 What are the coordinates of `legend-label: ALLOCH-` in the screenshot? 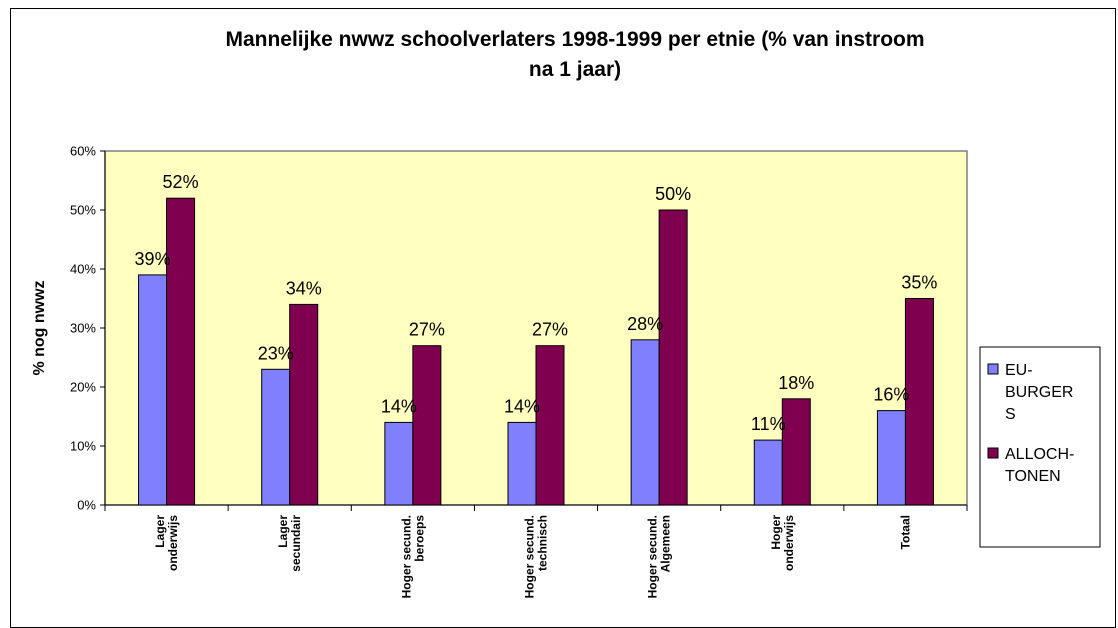 It's located at (1039, 454).